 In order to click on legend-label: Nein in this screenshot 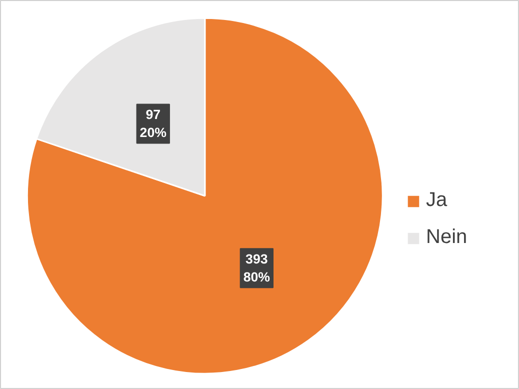, I will do `click(447, 237)`.